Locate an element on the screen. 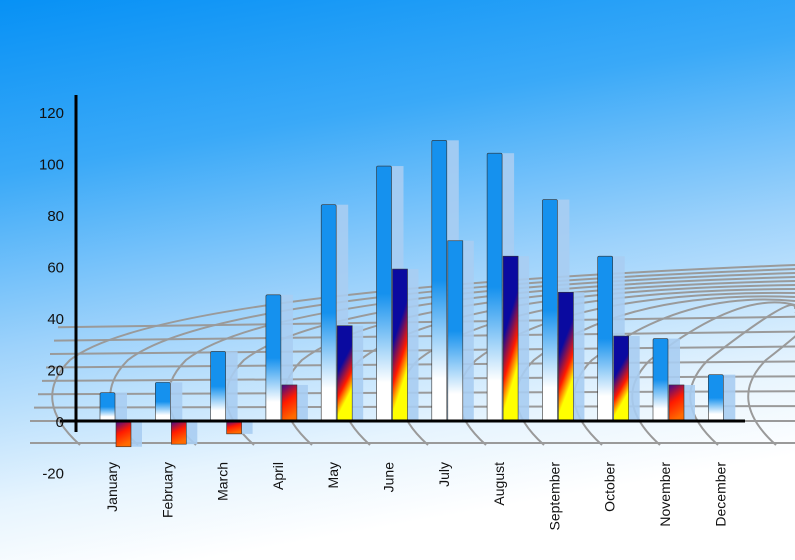  y-tick-label: 60 is located at coordinates (55, 268).